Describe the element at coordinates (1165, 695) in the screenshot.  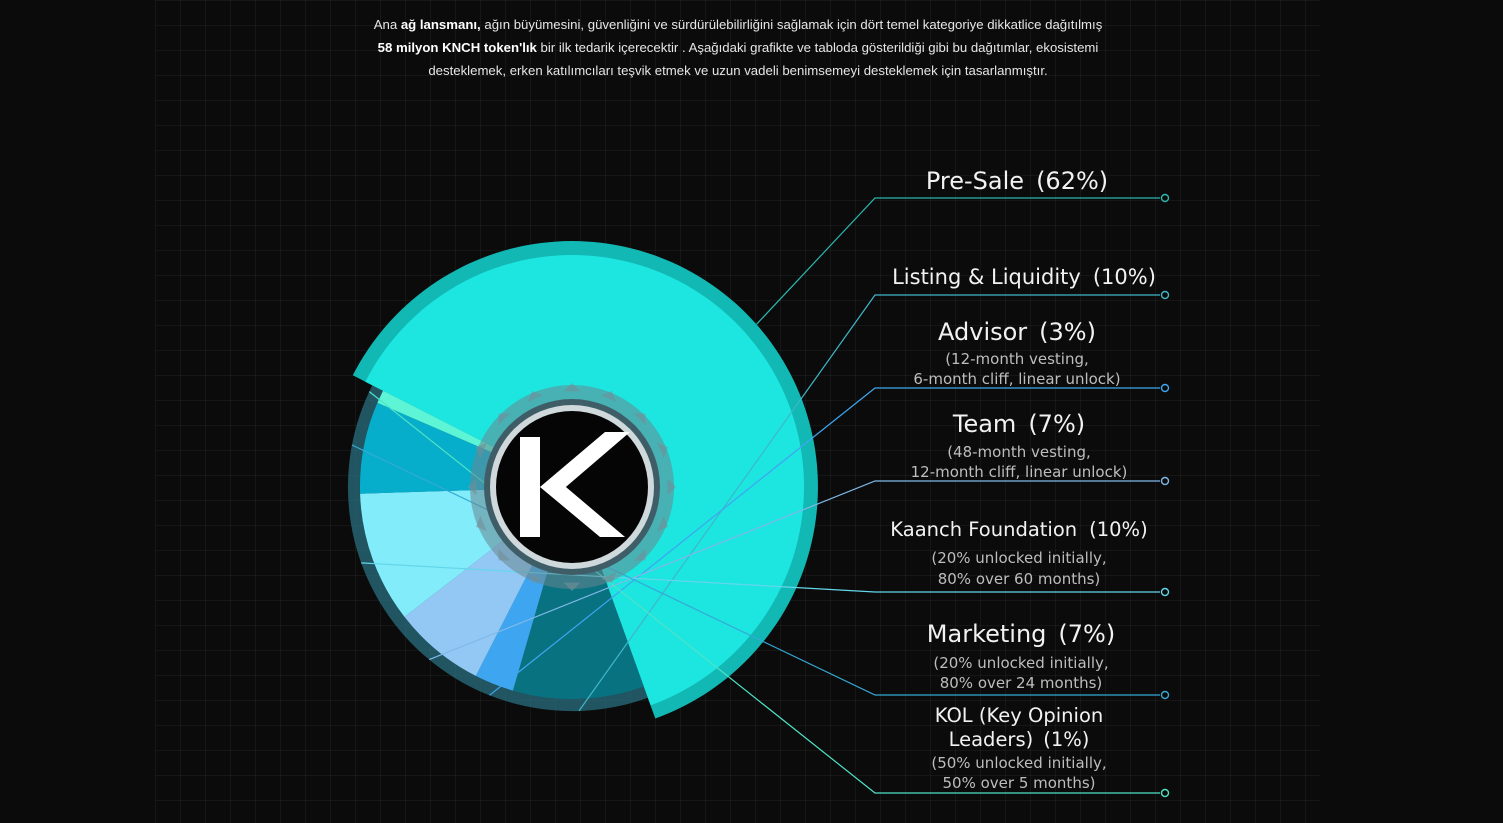
I see `leader-end-dot-marketing` at that location.